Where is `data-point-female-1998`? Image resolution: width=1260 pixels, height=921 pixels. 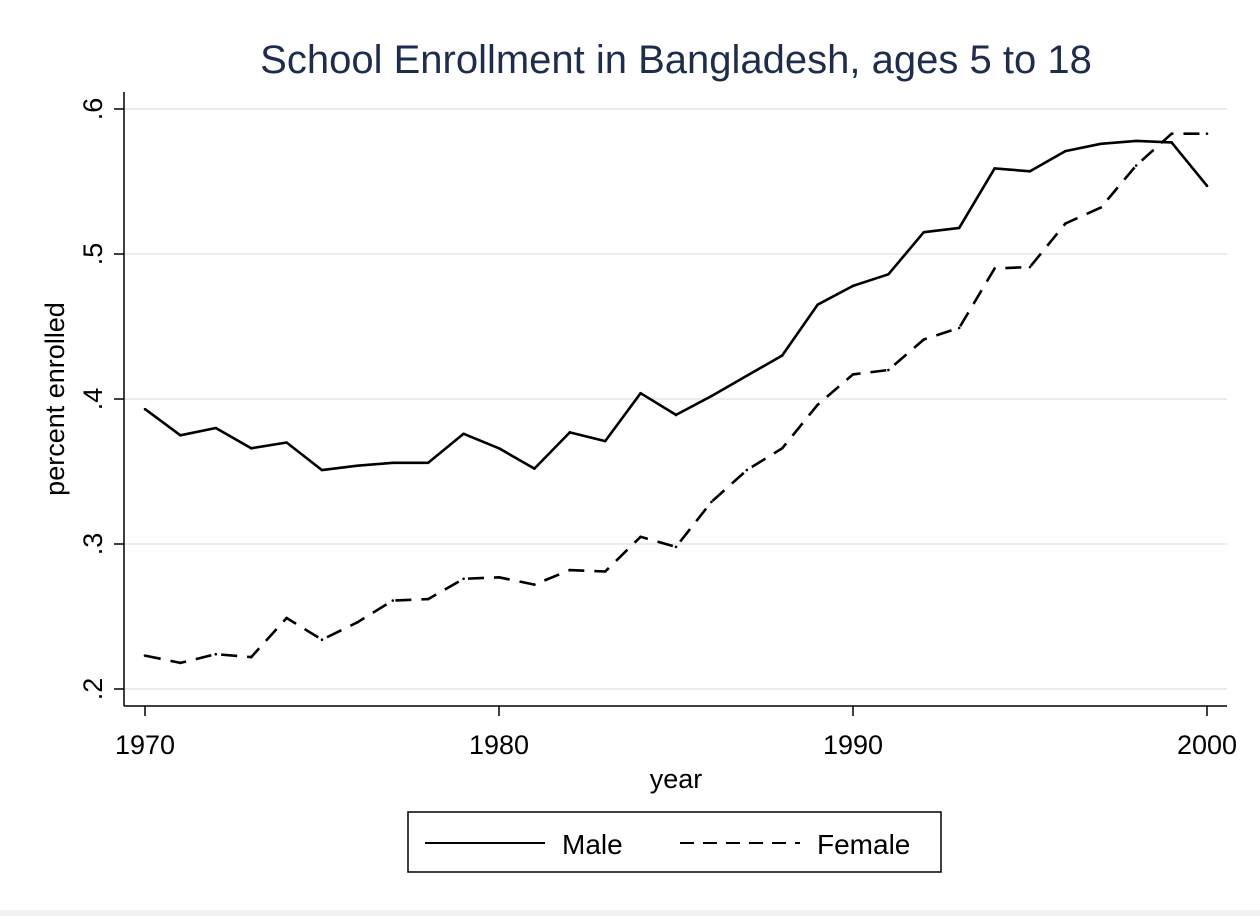
data-point-female-1998 is located at coordinates (1136, 165).